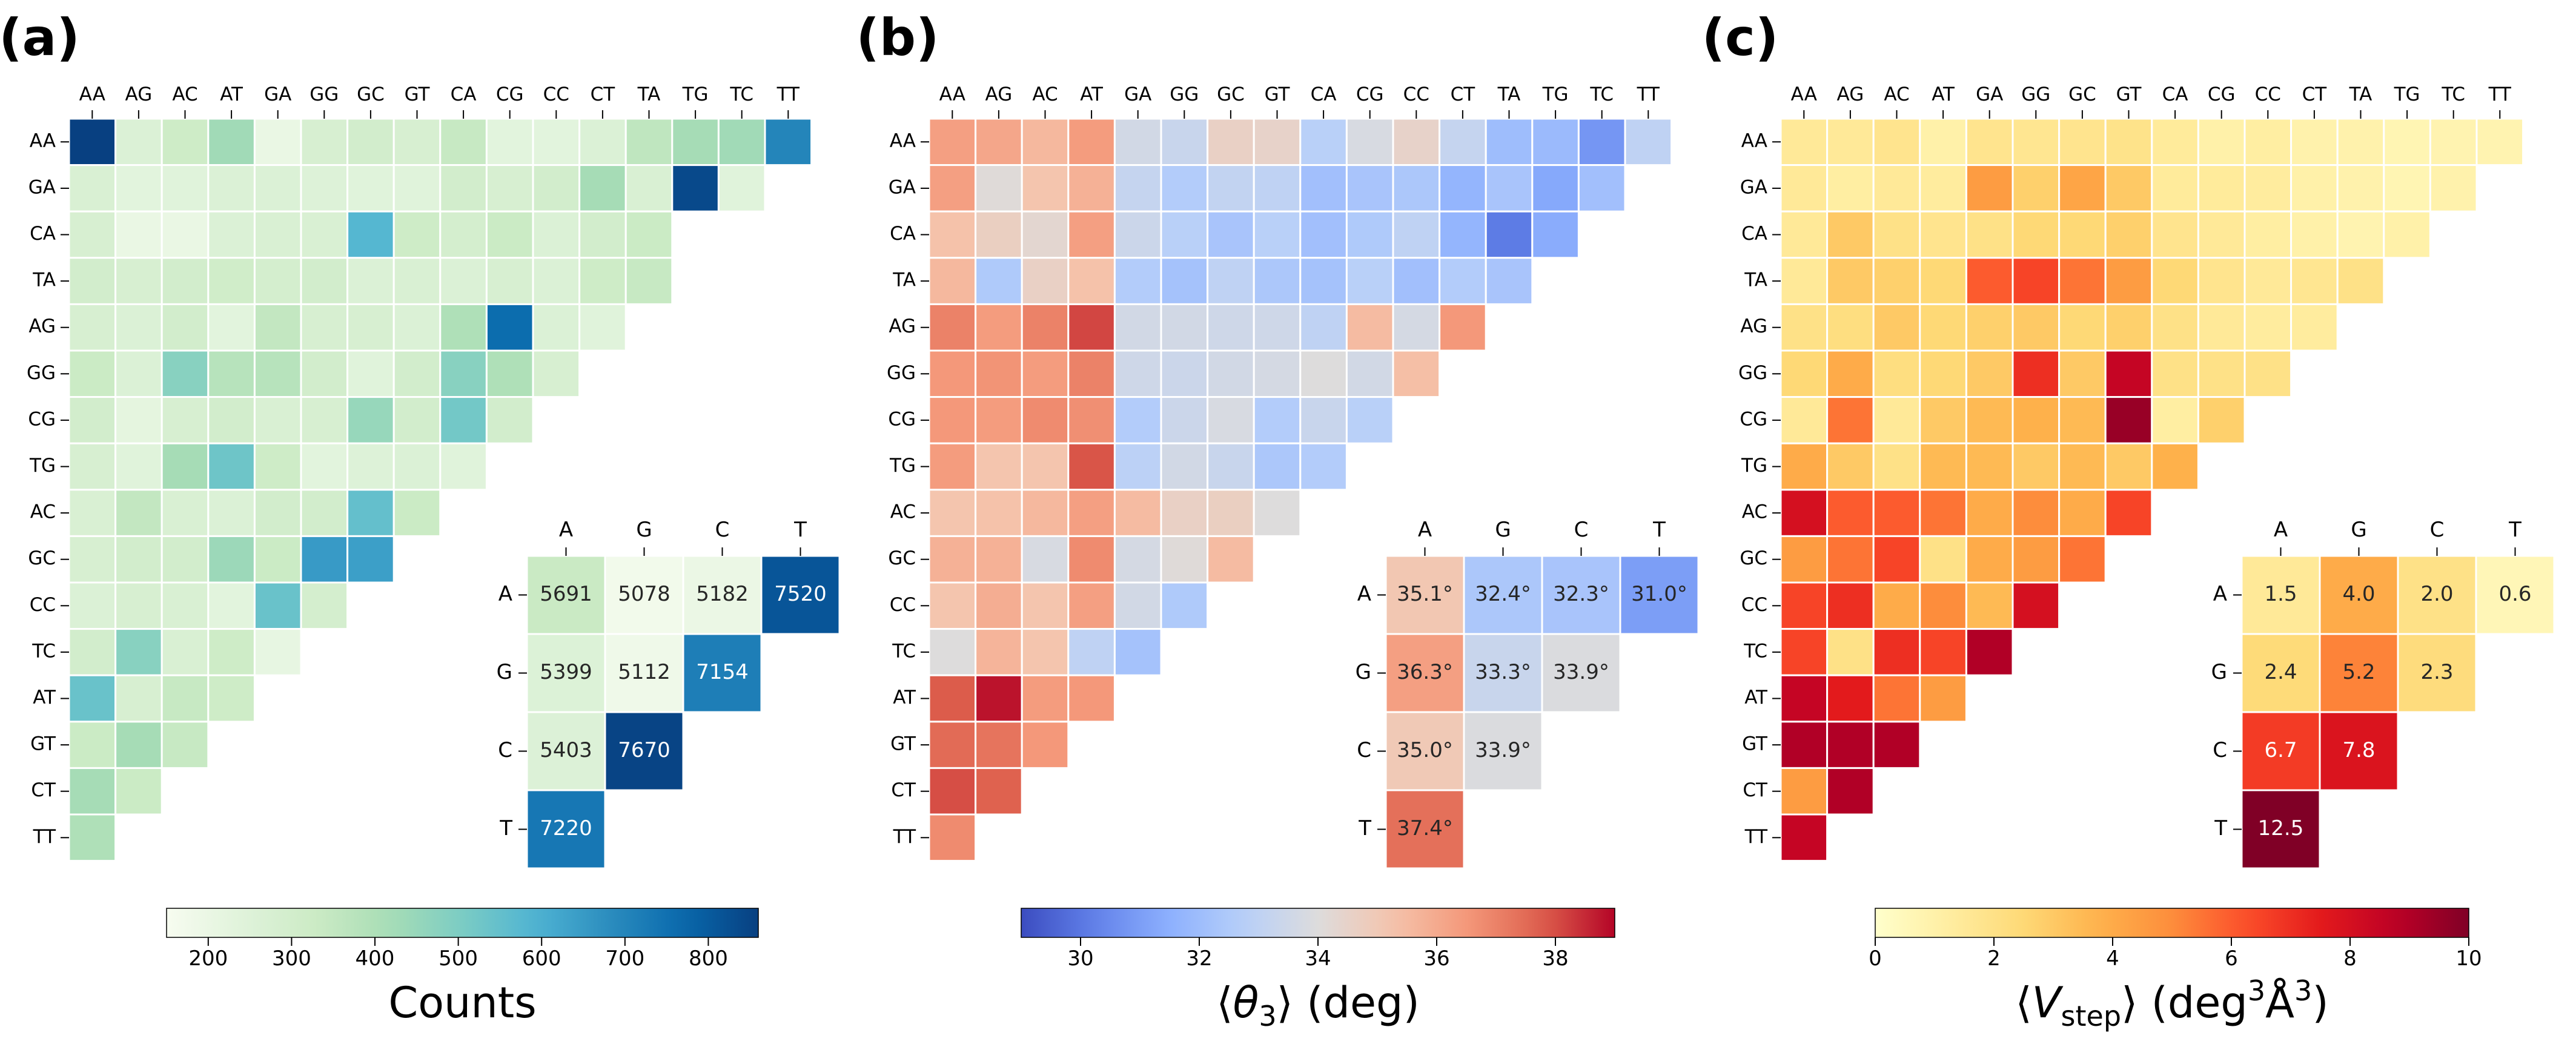 This screenshot has height=1050, width=2576. Describe the element at coordinates (2172, 923) in the screenshot. I see `colorbar` at that location.